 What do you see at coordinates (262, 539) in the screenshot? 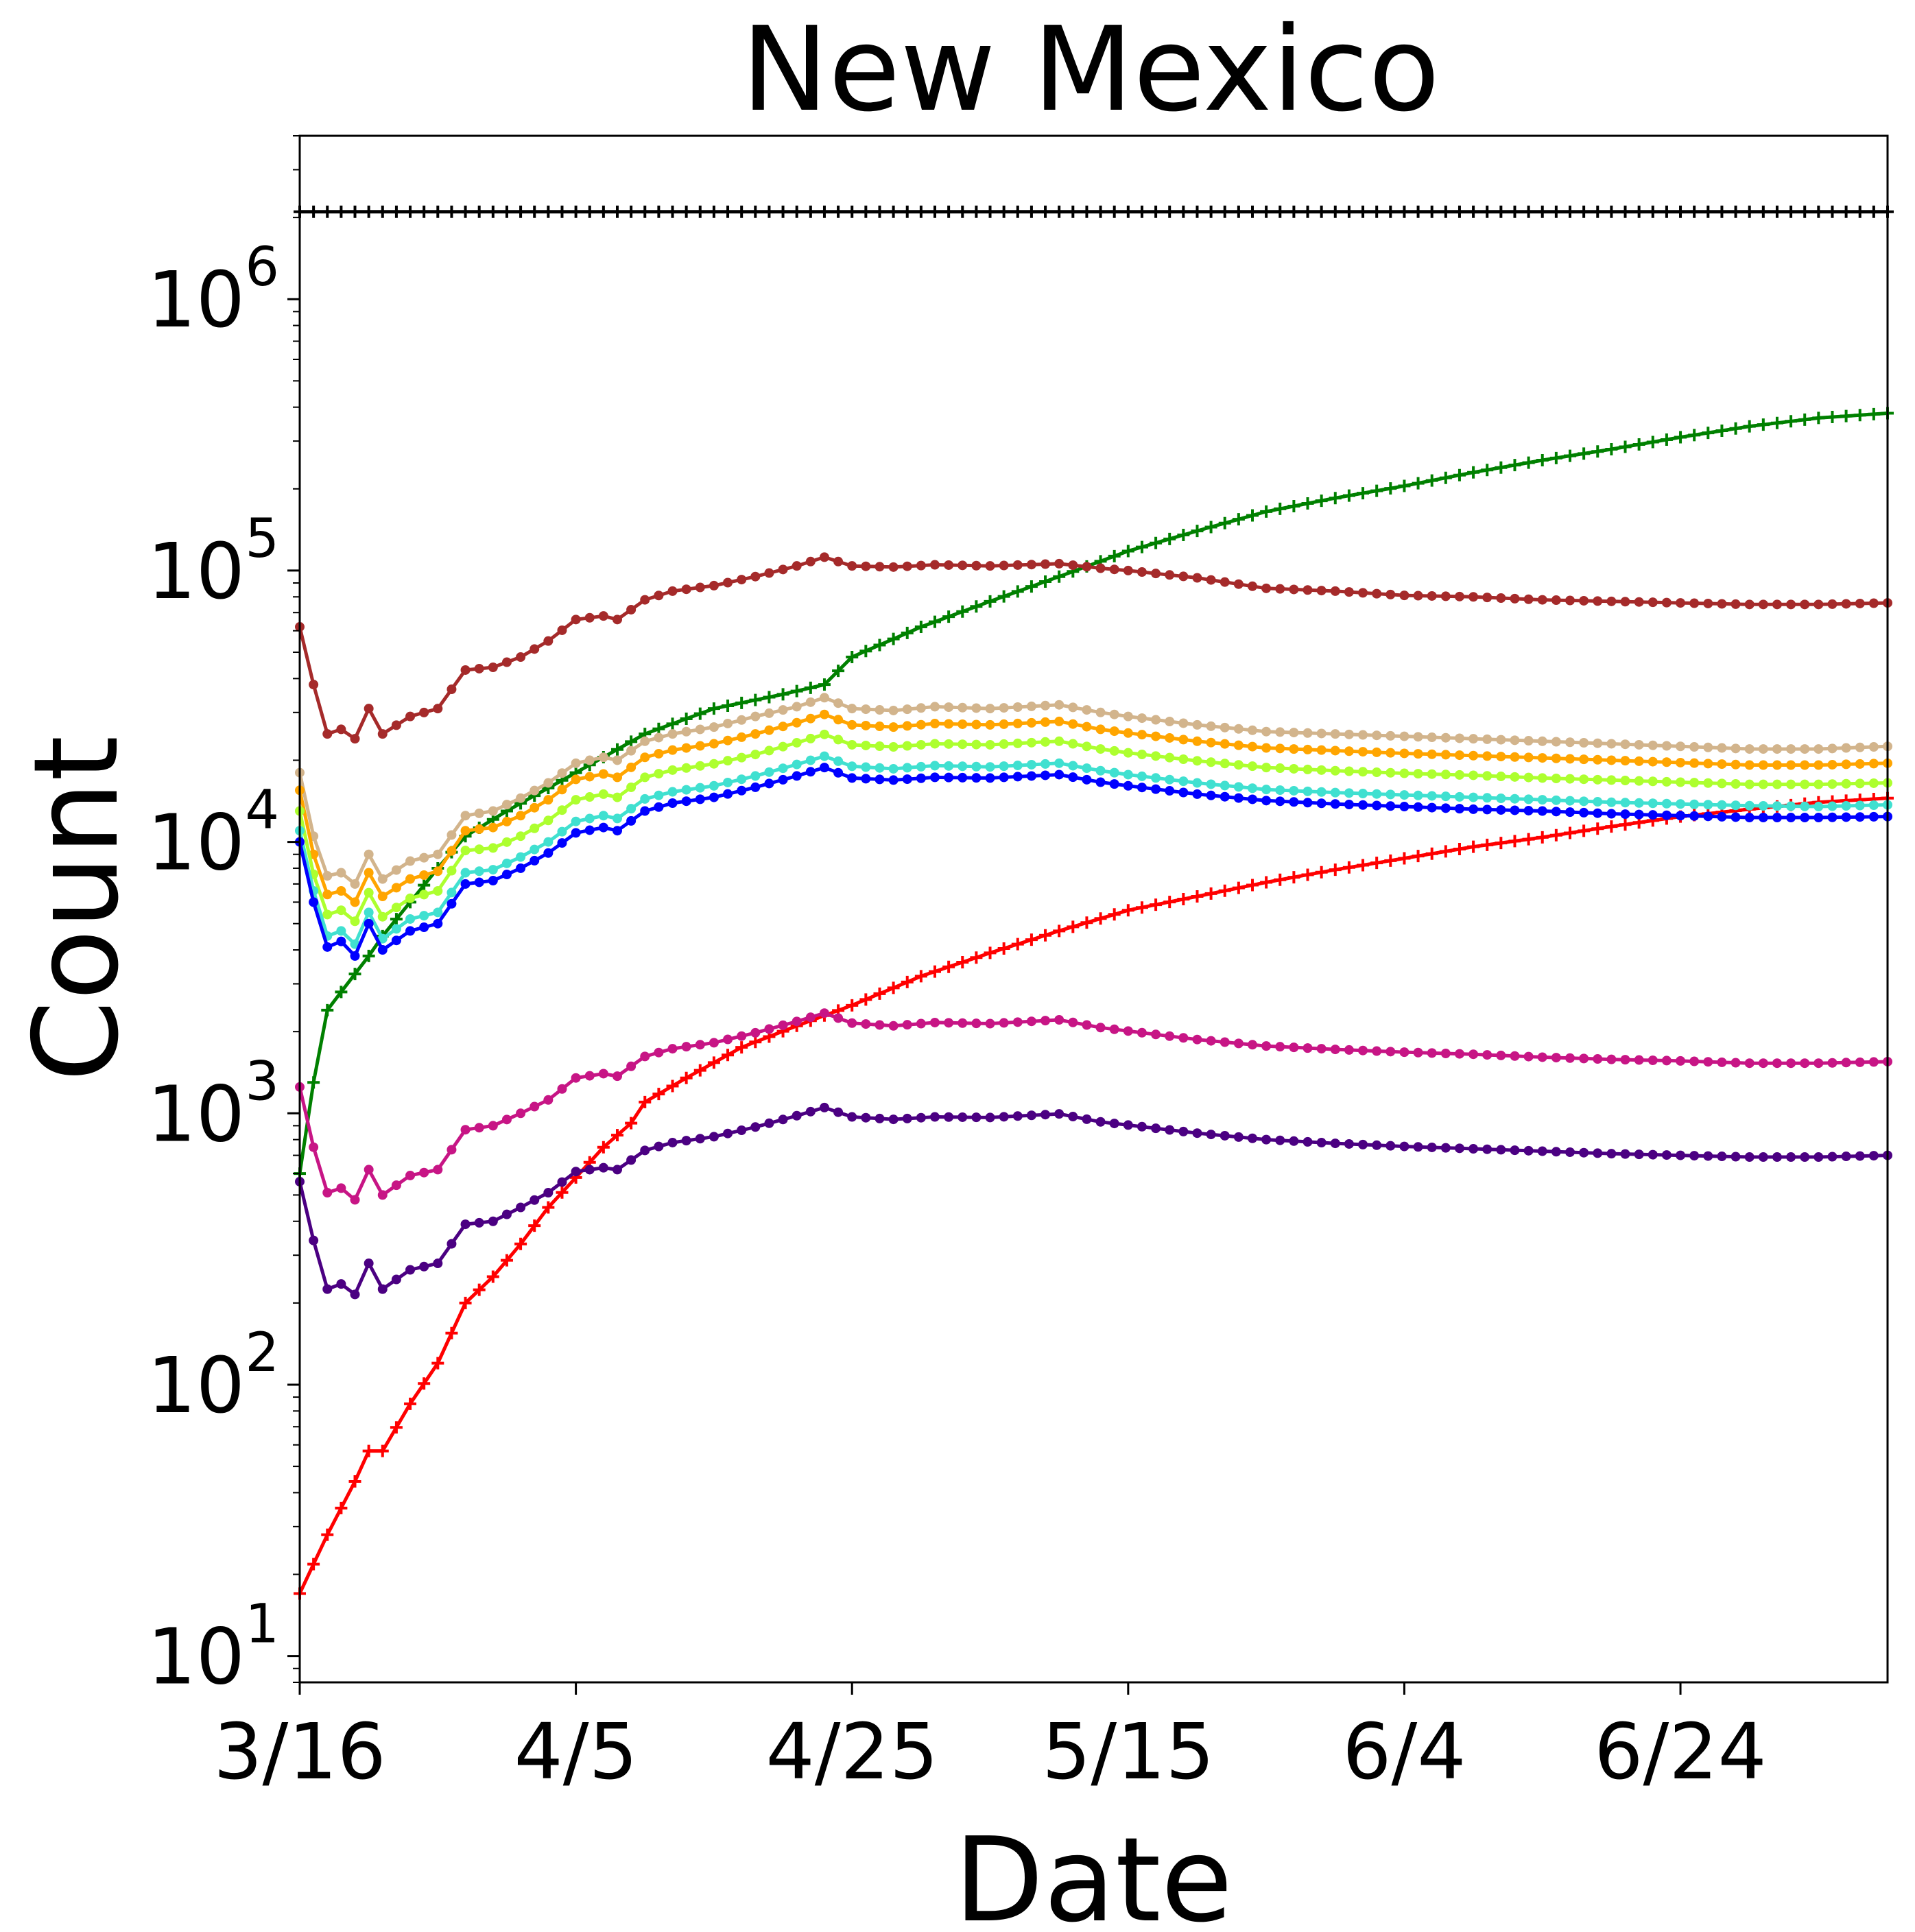
I see `y-tick-exponent: 5` at bounding box center [262, 539].